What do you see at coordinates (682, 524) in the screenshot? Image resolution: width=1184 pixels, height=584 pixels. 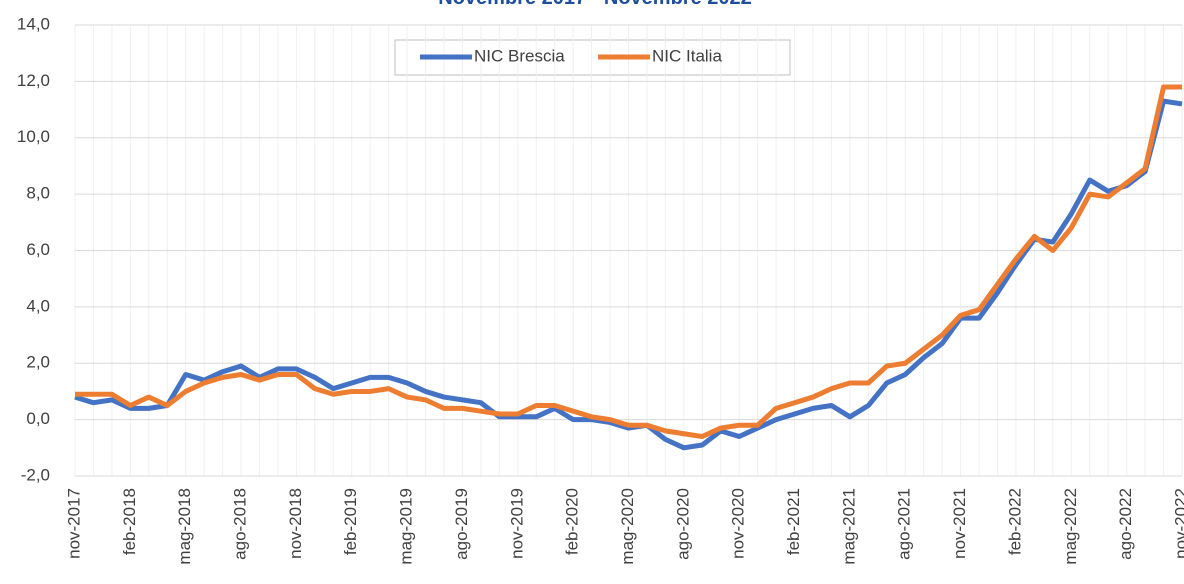 I see `x-tick-label: ago-2020` at bounding box center [682, 524].